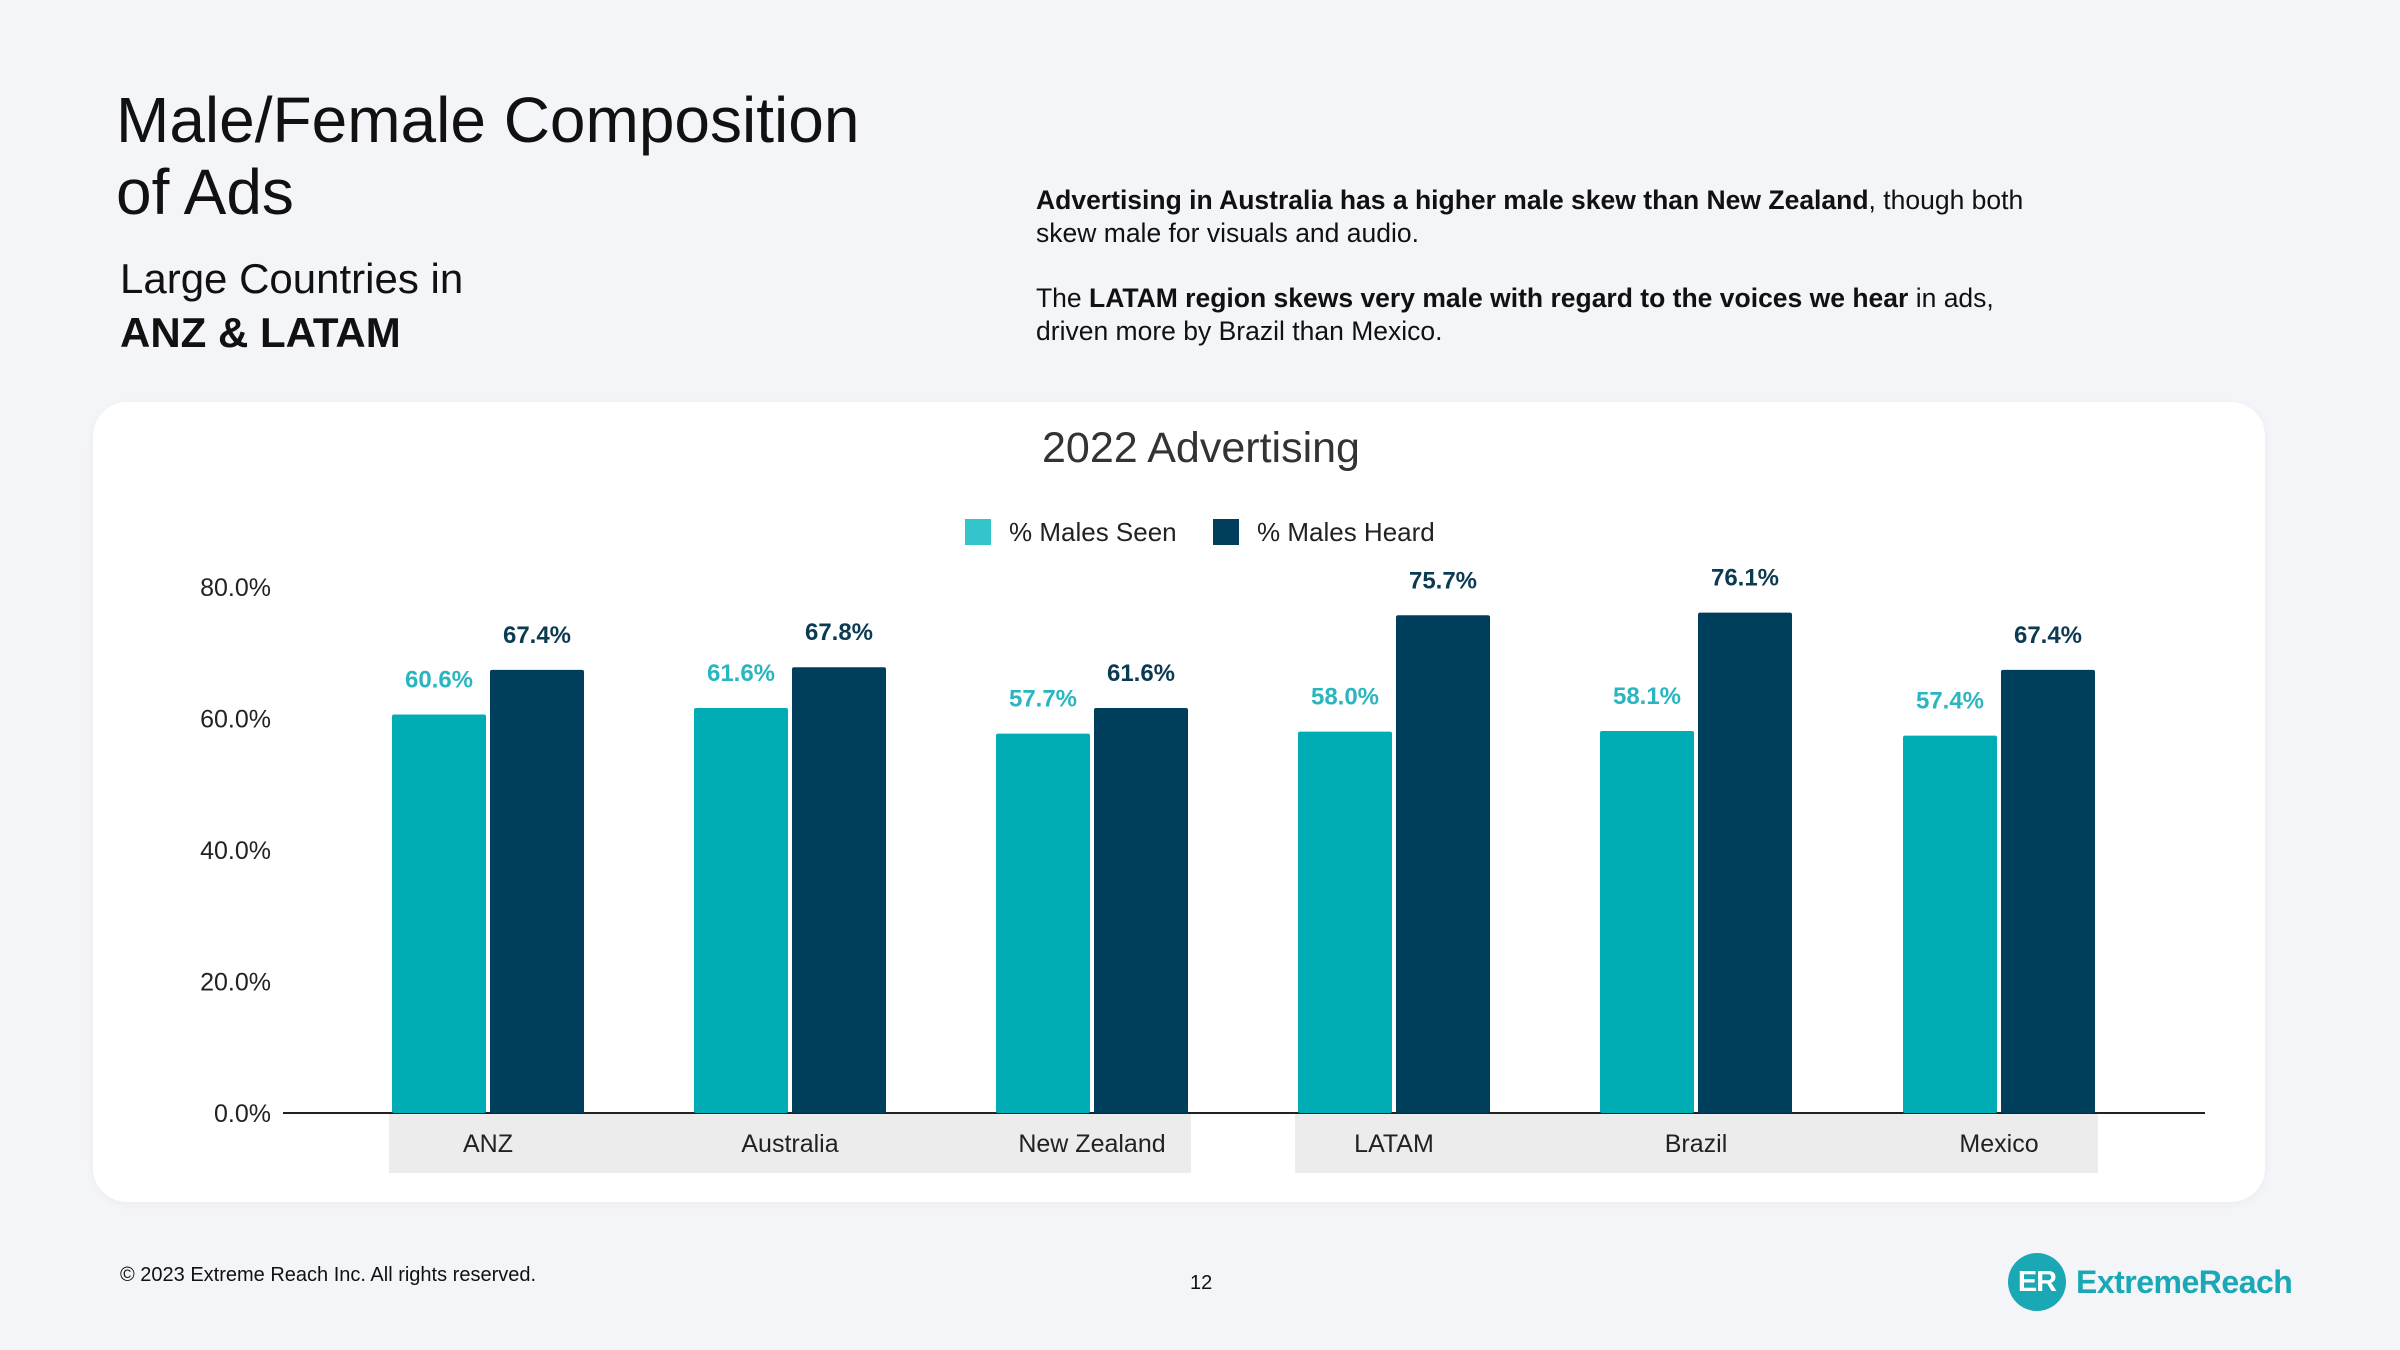 This screenshot has height=1350, width=2400. What do you see at coordinates (488, 1144) in the screenshot?
I see `x-tick-label: ANZ` at bounding box center [488, 1144].